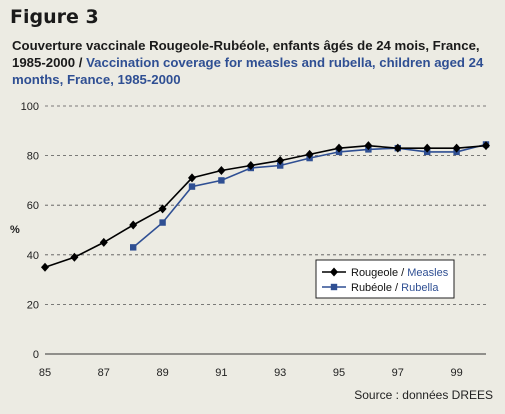 This screenshot has width=505, height=414. I want to click on x-tick-label: 85, so click(45, 373).